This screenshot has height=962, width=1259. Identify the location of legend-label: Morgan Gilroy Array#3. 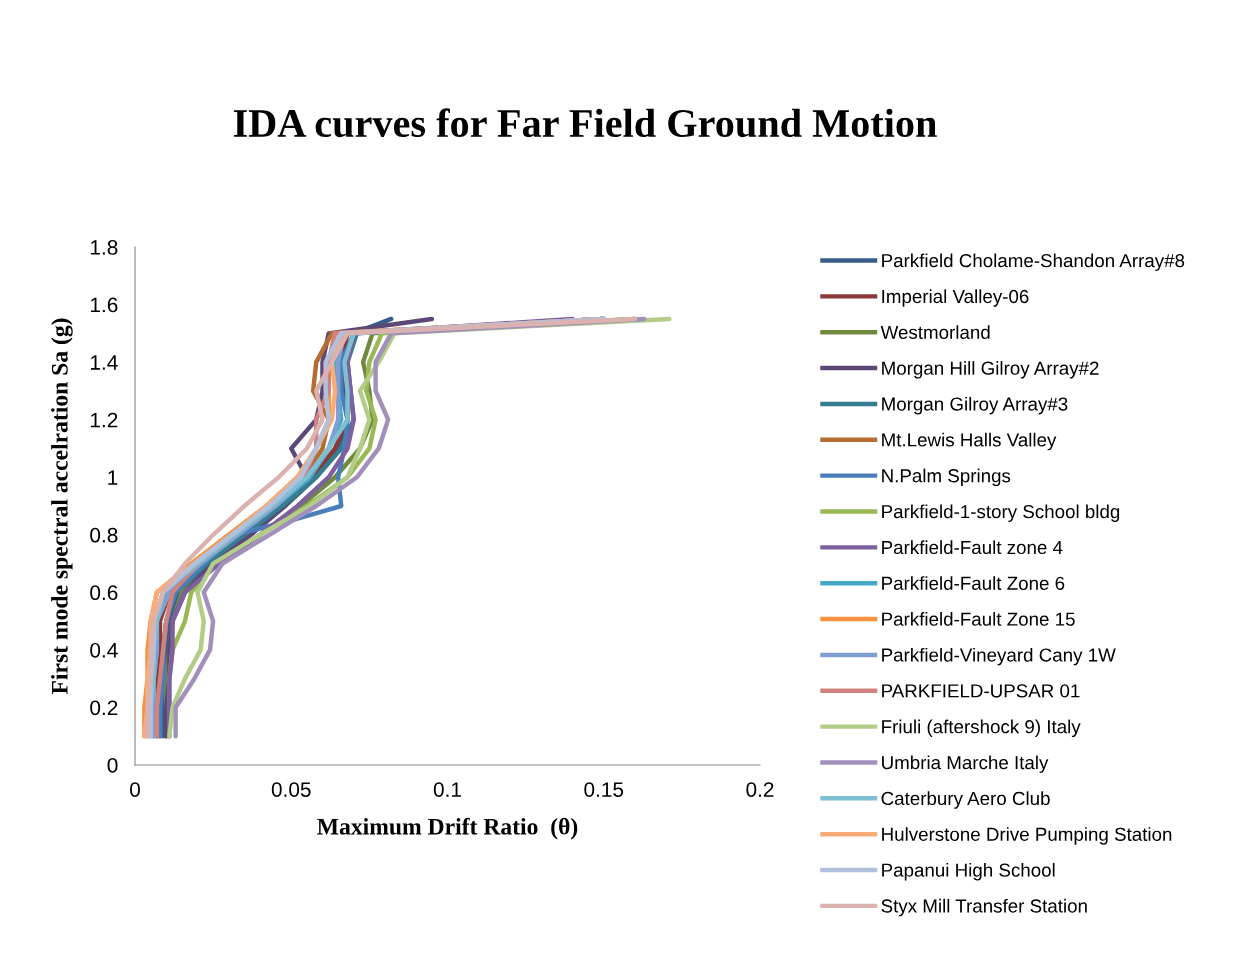
(975, 405).